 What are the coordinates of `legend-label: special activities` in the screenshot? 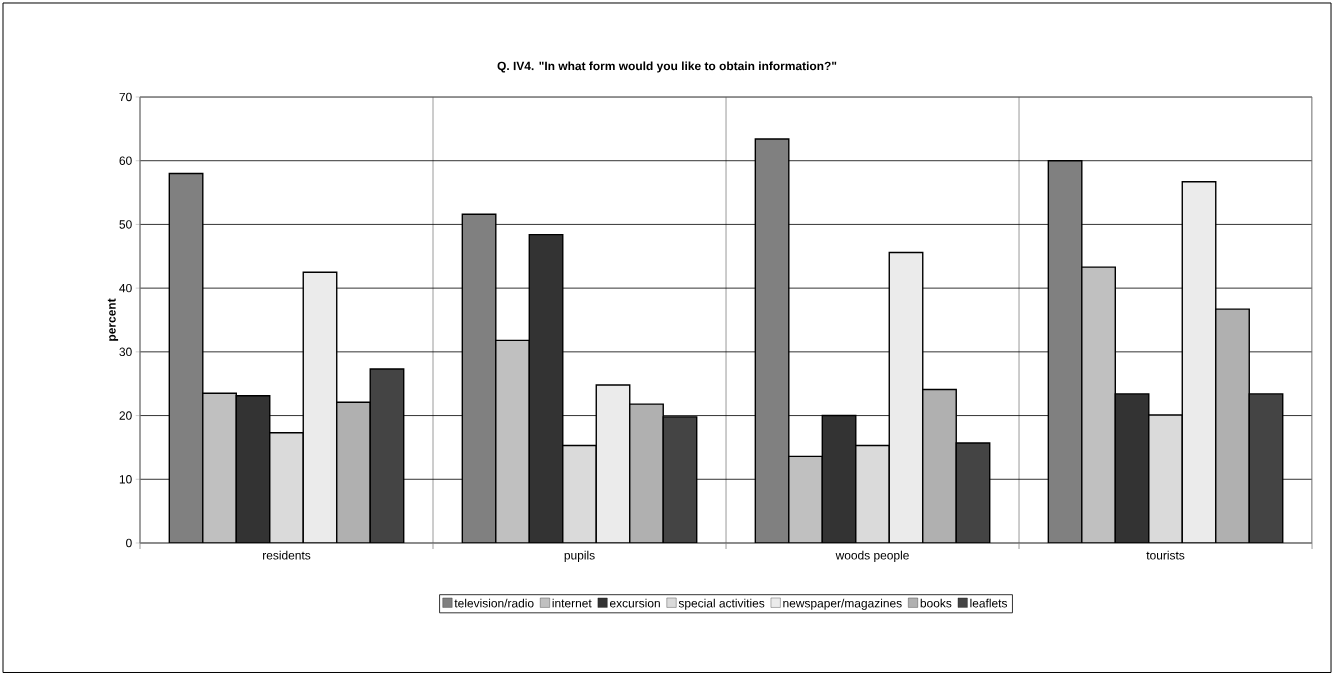 It's located at (721, 604).